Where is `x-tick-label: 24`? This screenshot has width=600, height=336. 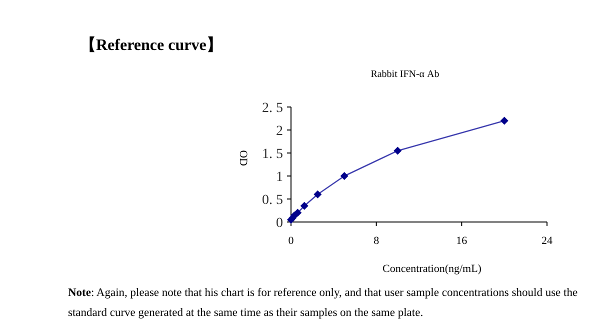 x-tick-label: 24 is located at coordinates (547, 241).